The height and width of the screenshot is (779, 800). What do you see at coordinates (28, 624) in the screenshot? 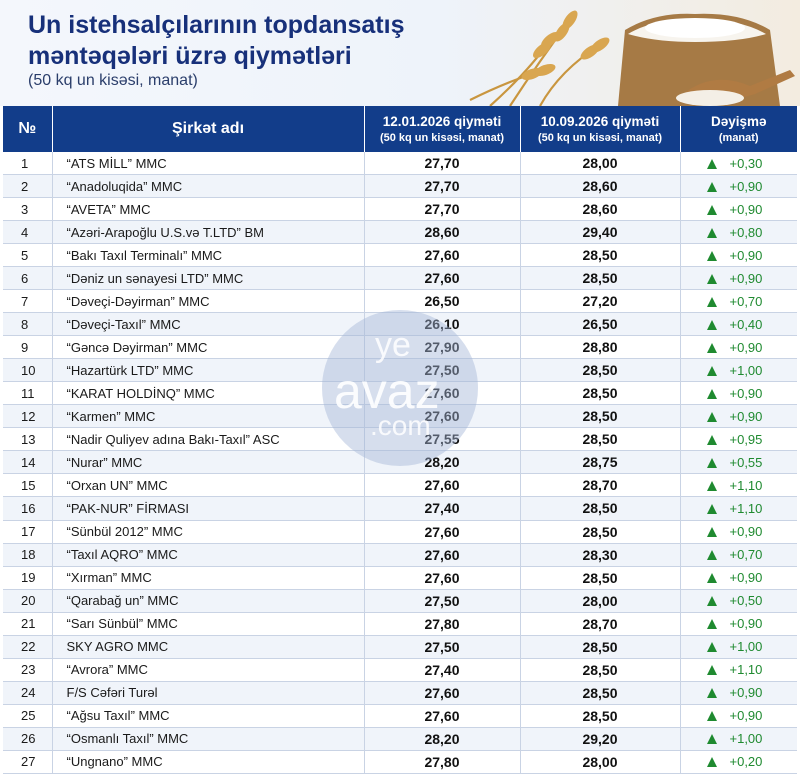
I see `row-number: 21` at bounding box center [28, 624].